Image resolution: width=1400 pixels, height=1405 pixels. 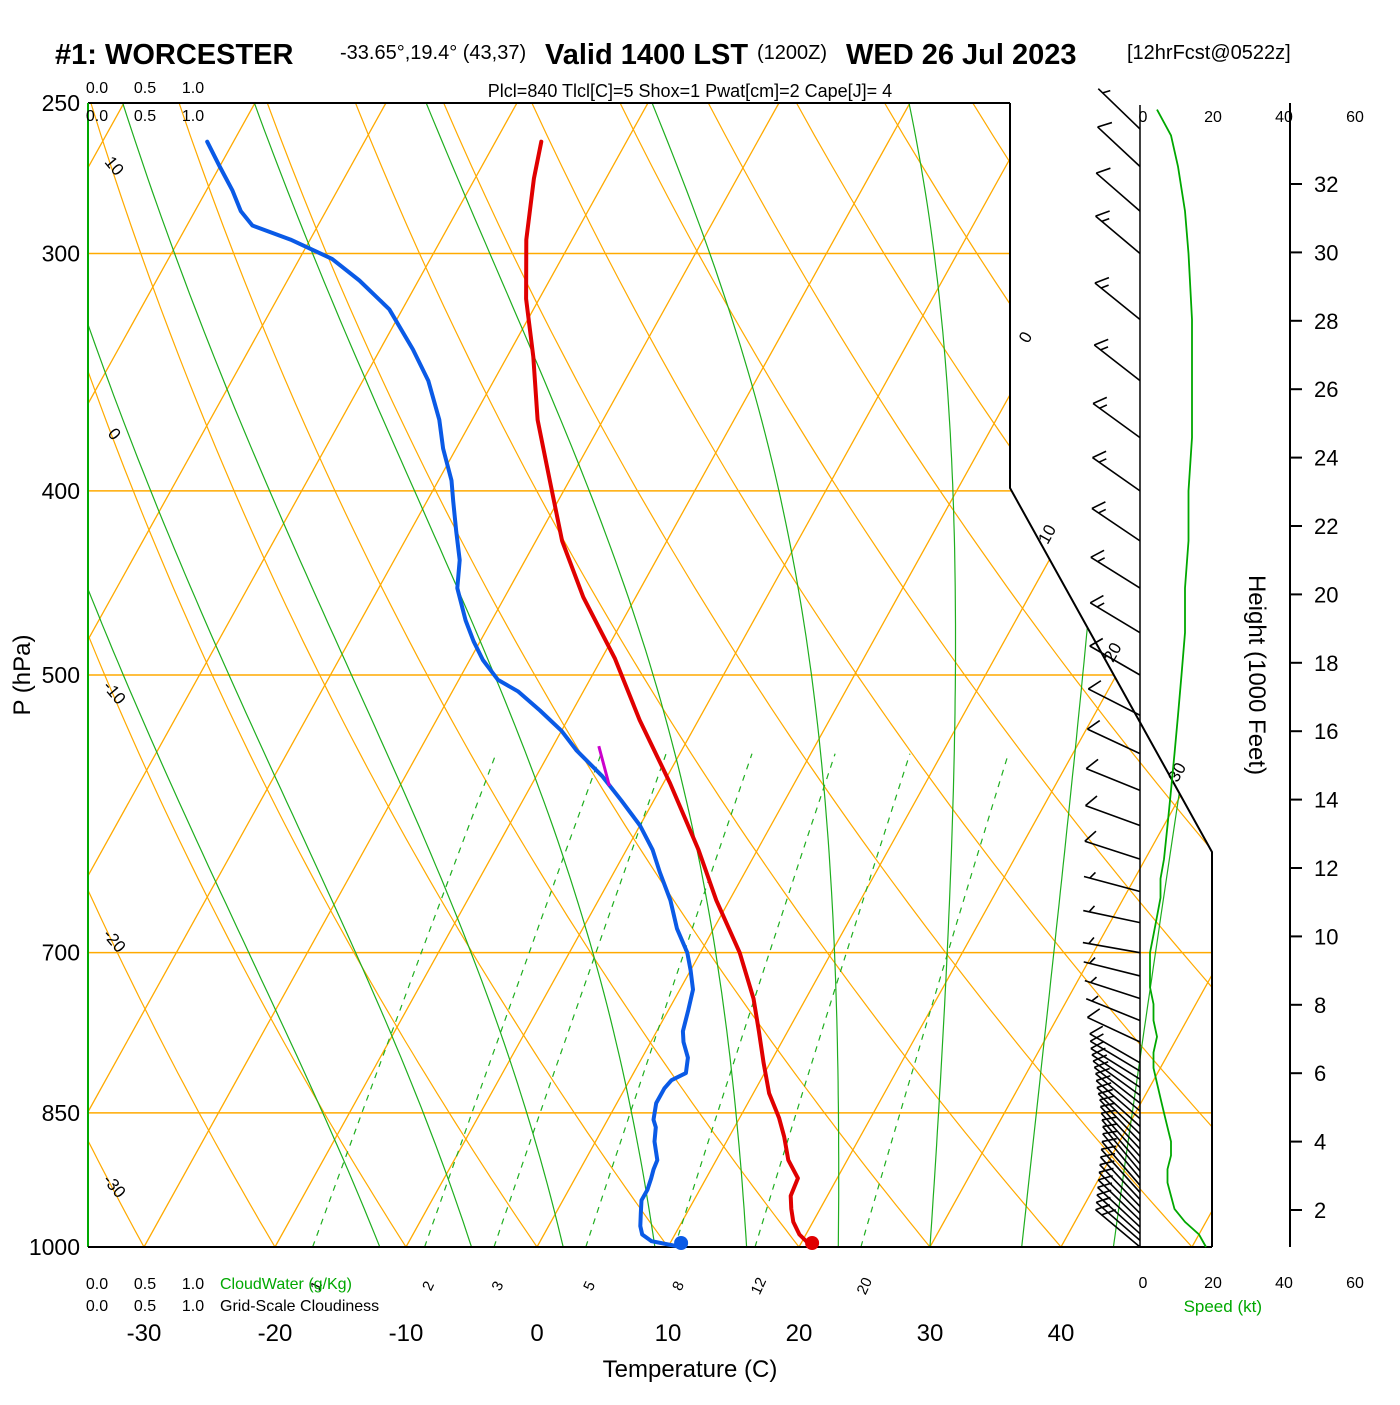 What do you see at coordinates (145, 1306) in the screenshot?
I see `cloudiness-scale-bottom-label: 0.5` at bounding box center [145, 1306].